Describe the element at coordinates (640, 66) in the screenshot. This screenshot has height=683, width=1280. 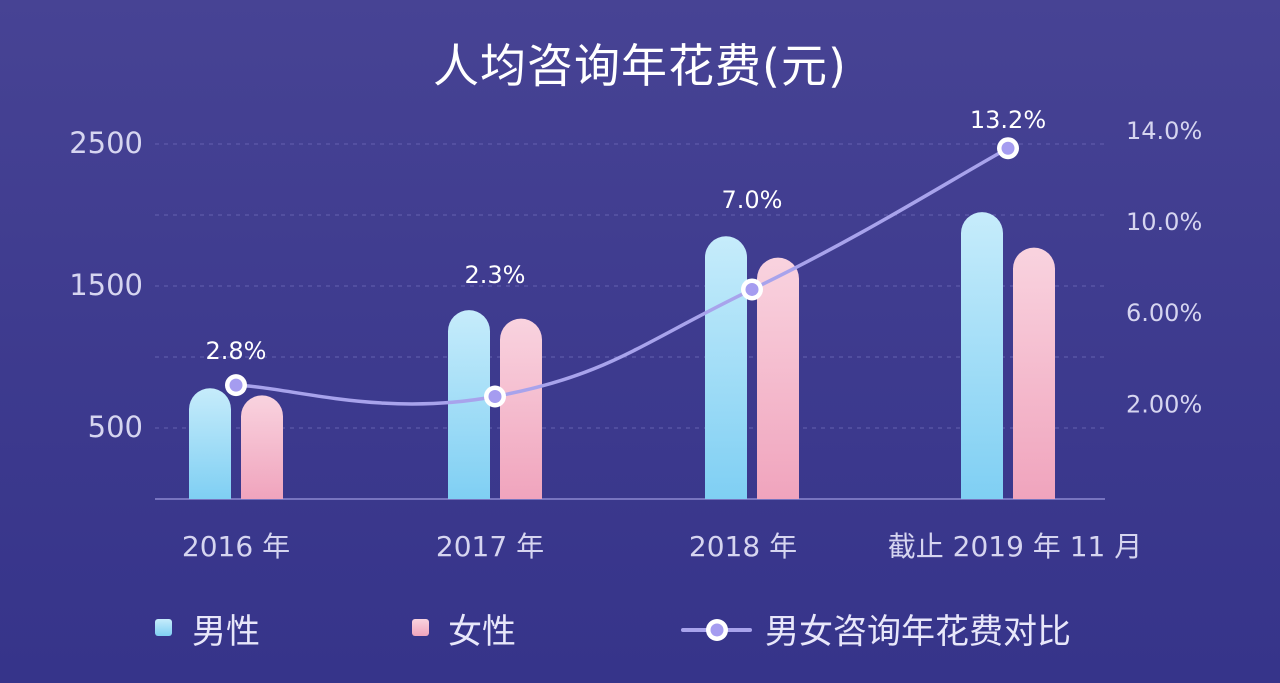
I see `chart-title: 人均咨询年花费(元)` at that location.